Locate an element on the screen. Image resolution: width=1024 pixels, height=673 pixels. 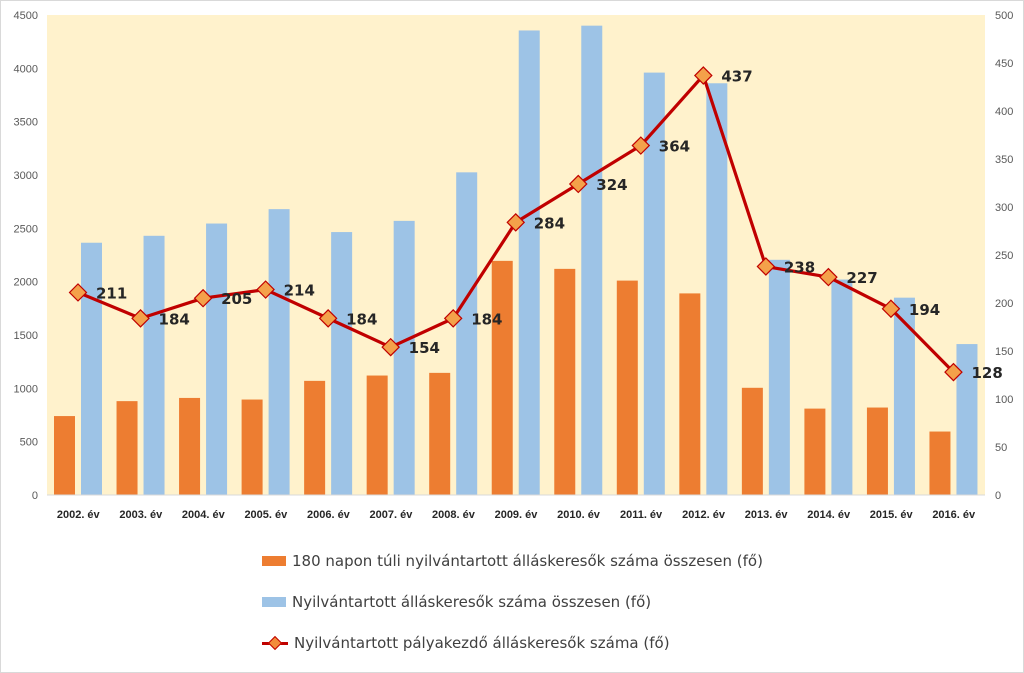
y-right-tick-label: 100 is located at coordinates (1004, 400).